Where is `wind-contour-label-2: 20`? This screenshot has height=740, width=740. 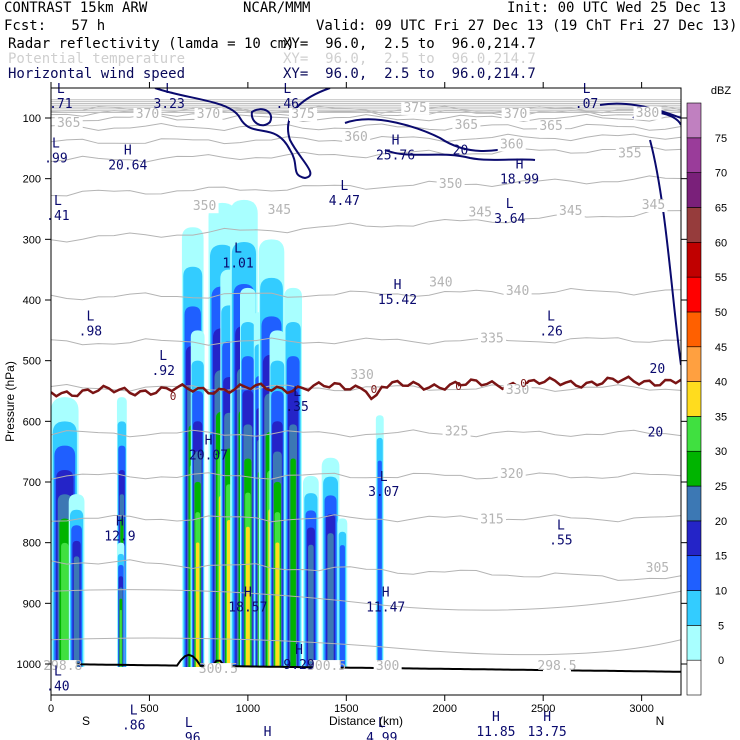 wind-contour-label-2: 20 is located at coordinates (656, 433).